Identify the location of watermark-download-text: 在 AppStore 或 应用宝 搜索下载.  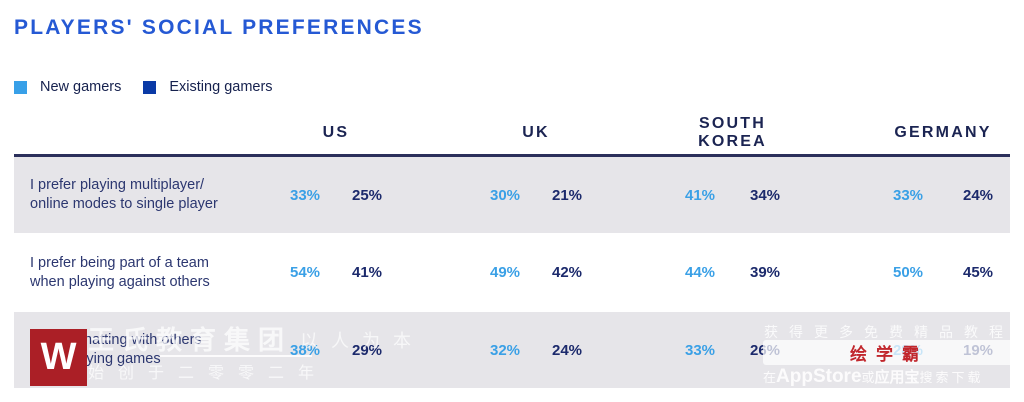
(873, 376).